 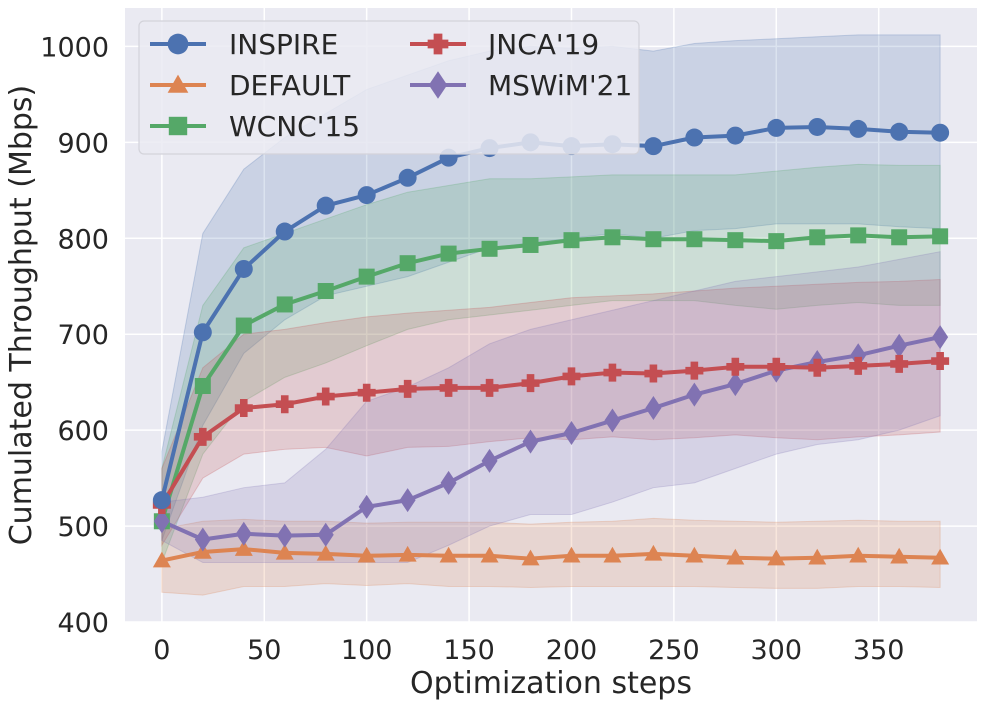 I want to click on y-tick-label-700: 700, so click(x=83, y=335).